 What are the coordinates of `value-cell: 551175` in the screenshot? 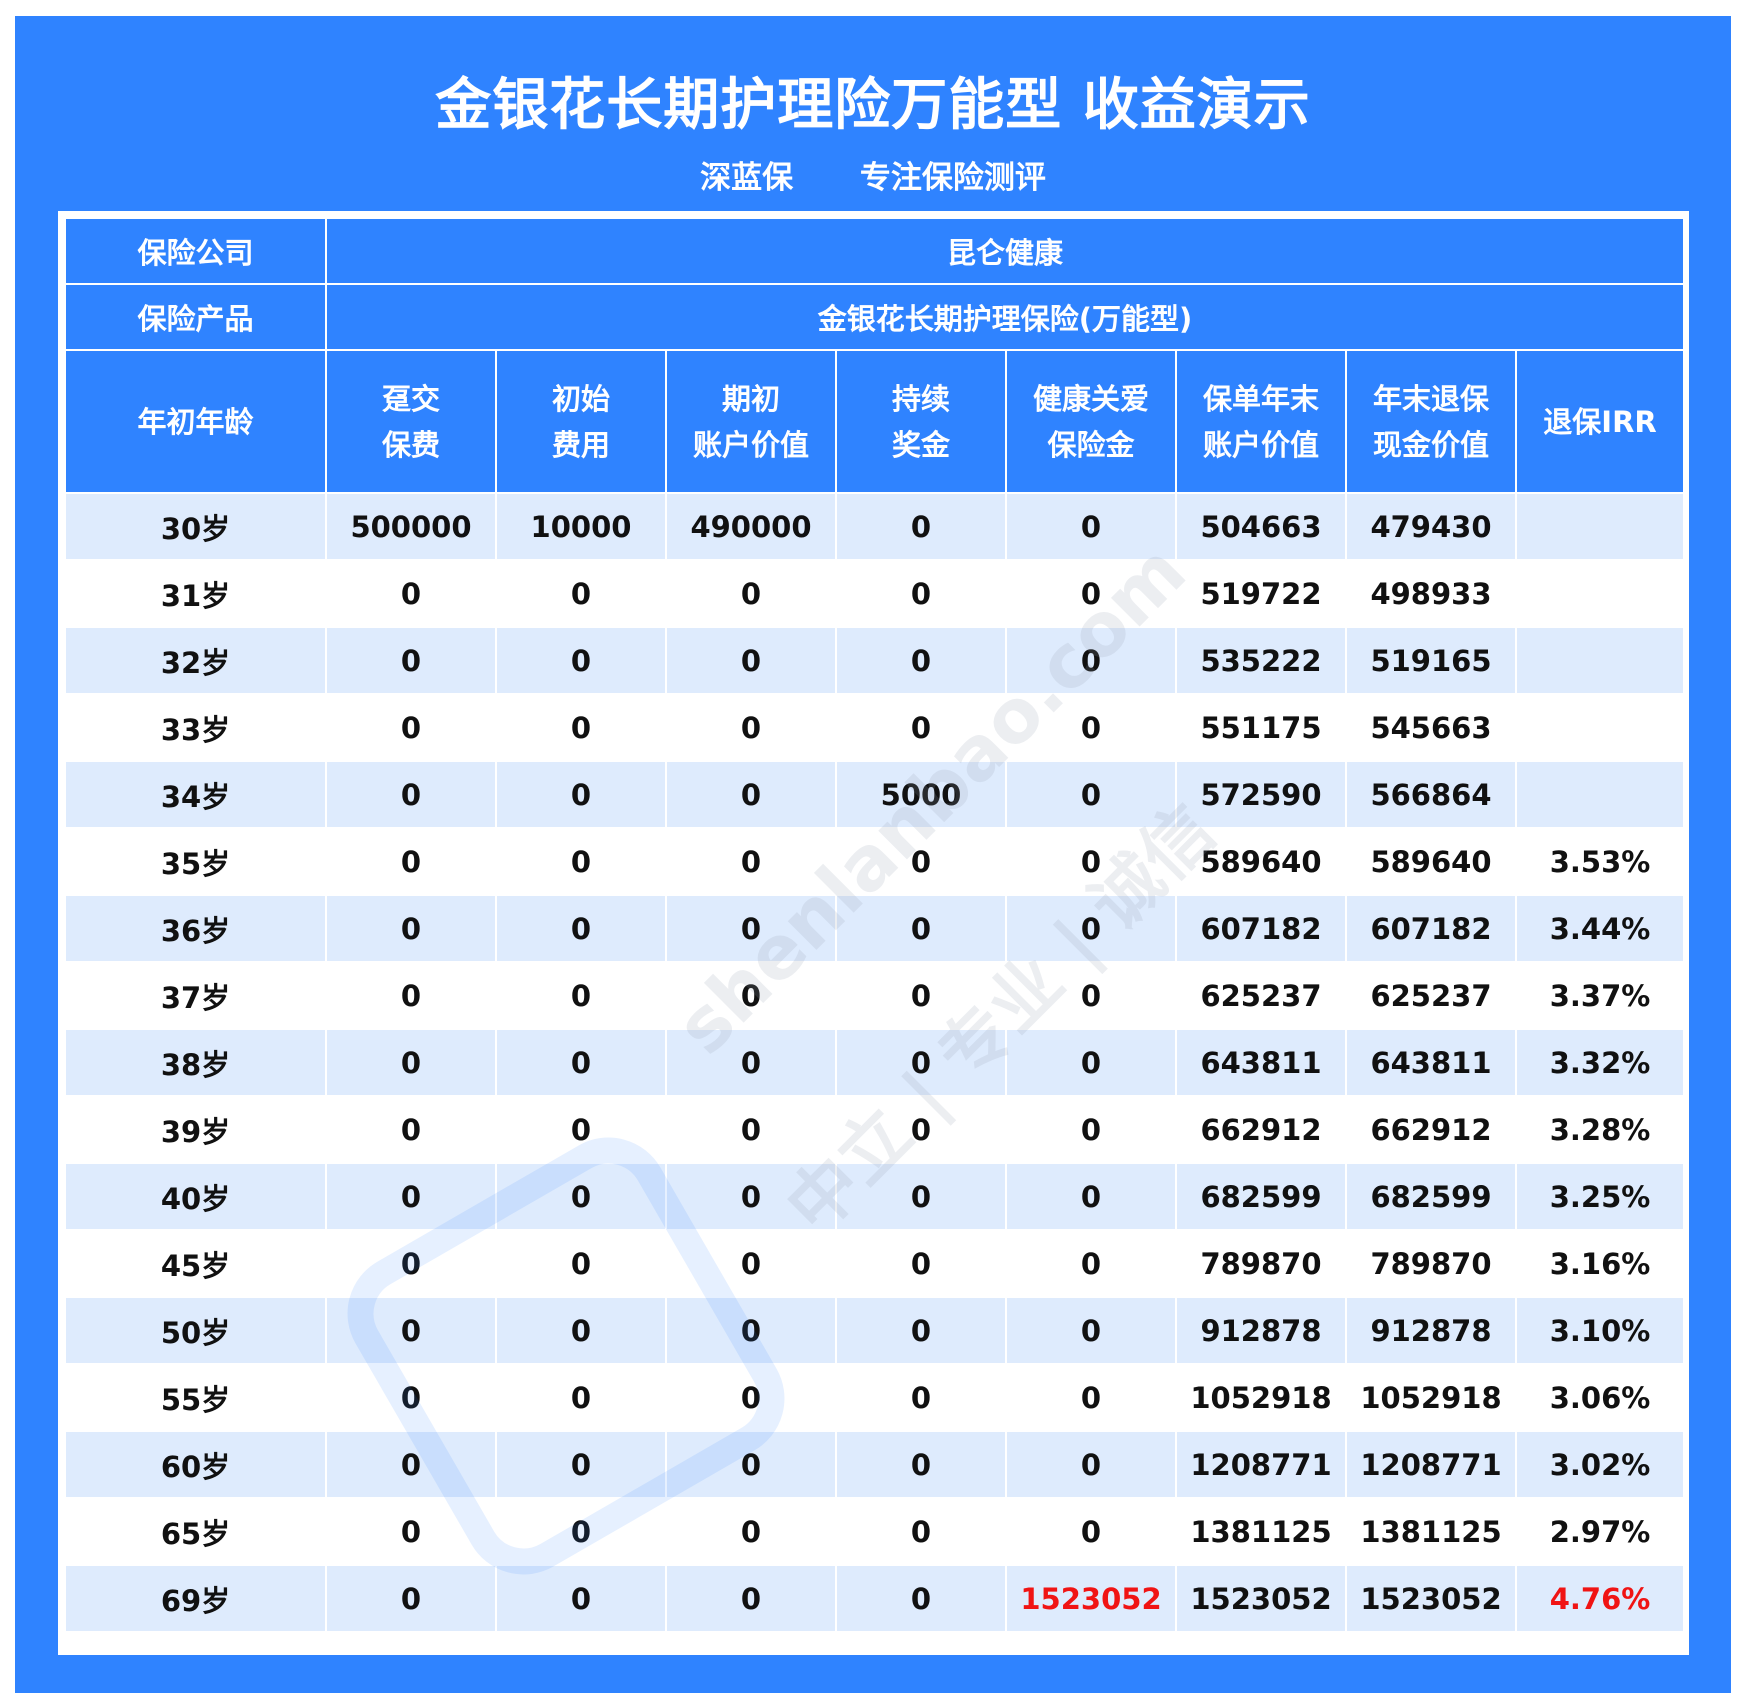 It's located at (1261, 727).